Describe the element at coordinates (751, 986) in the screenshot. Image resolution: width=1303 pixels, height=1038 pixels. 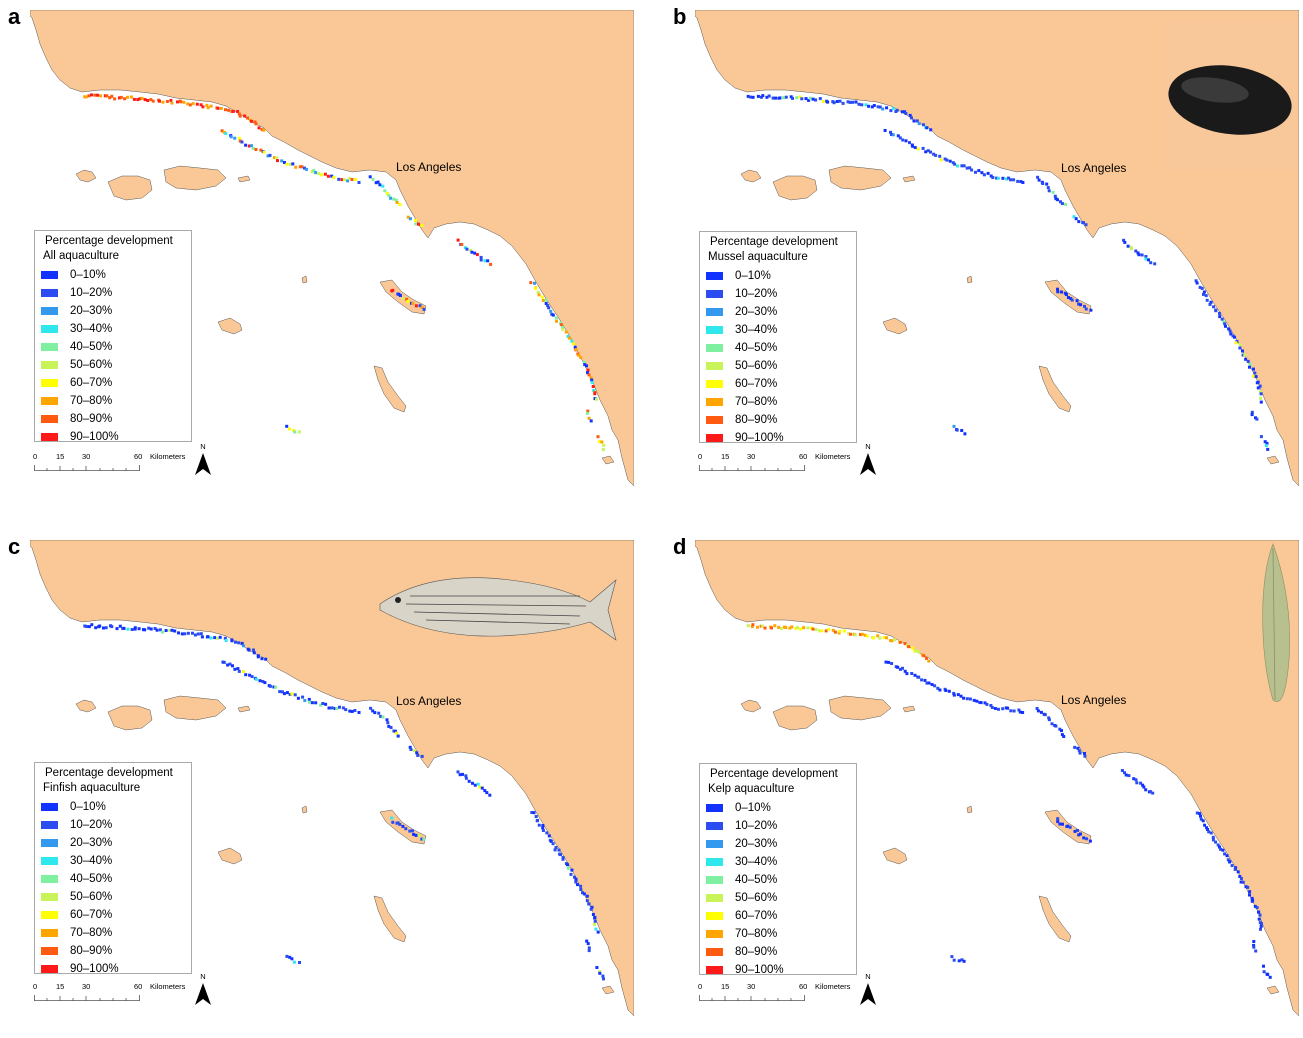
I see `scale-label-30: 30` at that location.